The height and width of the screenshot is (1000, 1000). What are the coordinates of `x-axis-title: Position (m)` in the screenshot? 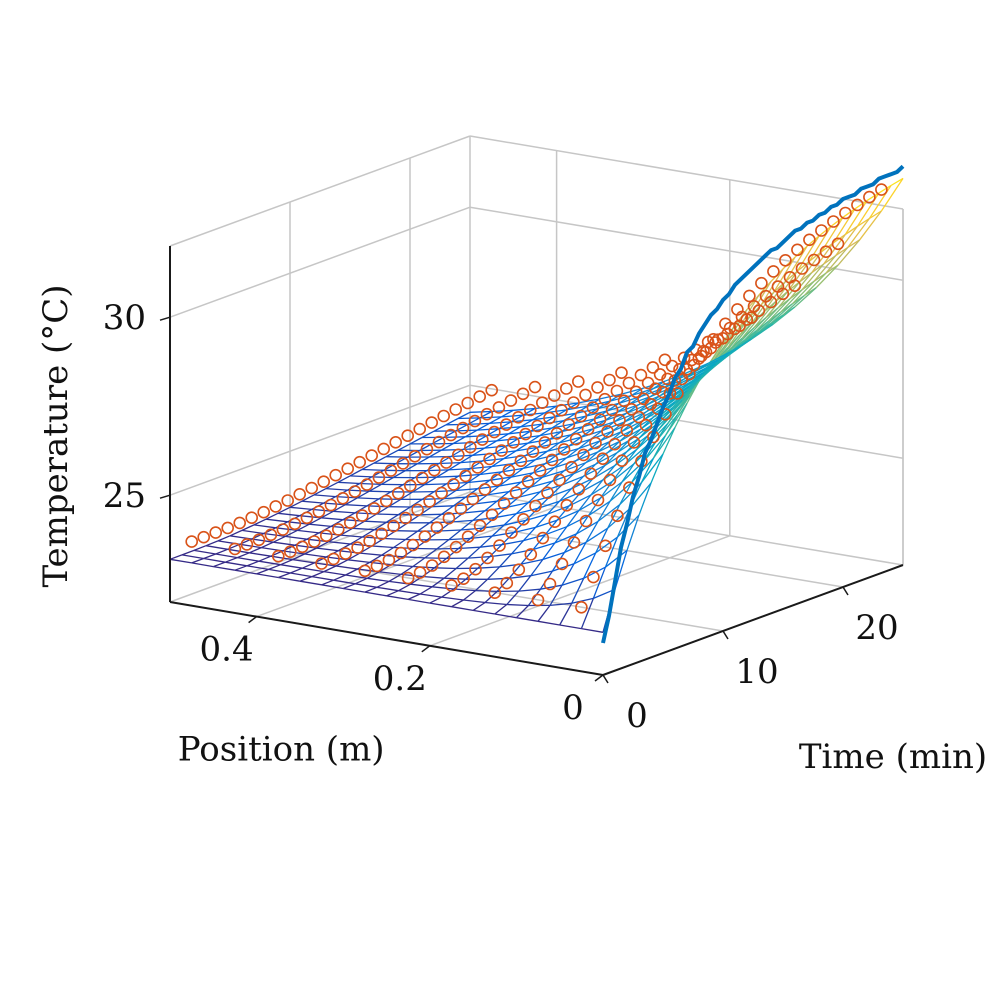 It's located at (281, 749).